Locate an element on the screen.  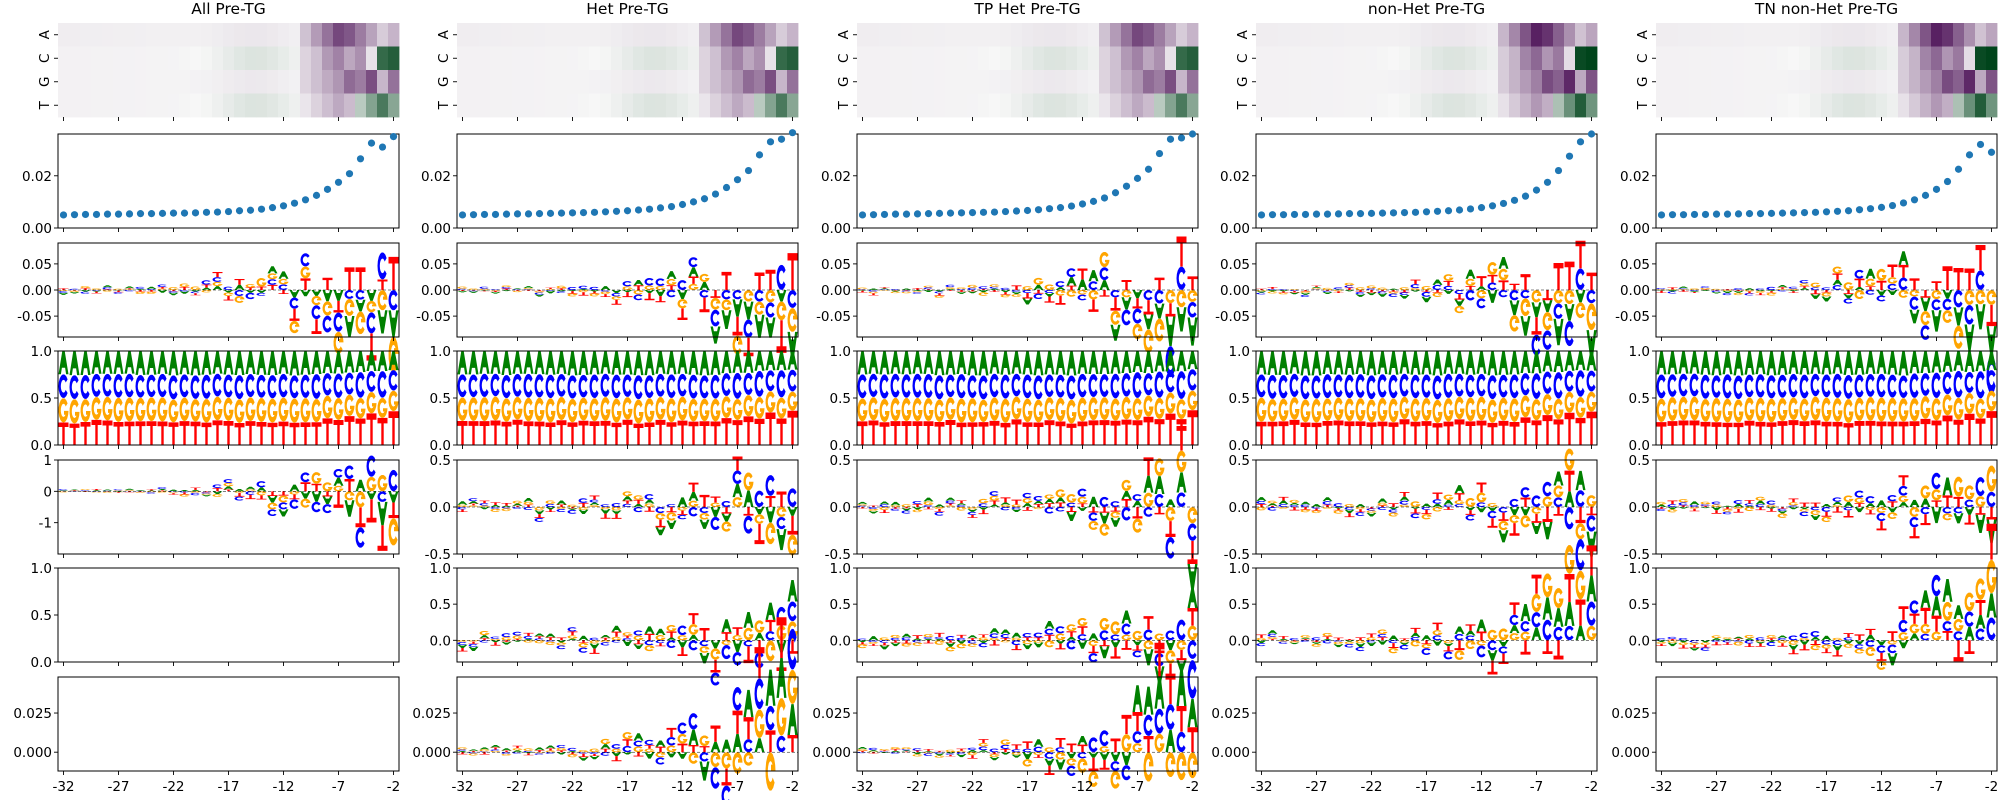
x-tick-label: -32 is located at coordinates (63, 787).